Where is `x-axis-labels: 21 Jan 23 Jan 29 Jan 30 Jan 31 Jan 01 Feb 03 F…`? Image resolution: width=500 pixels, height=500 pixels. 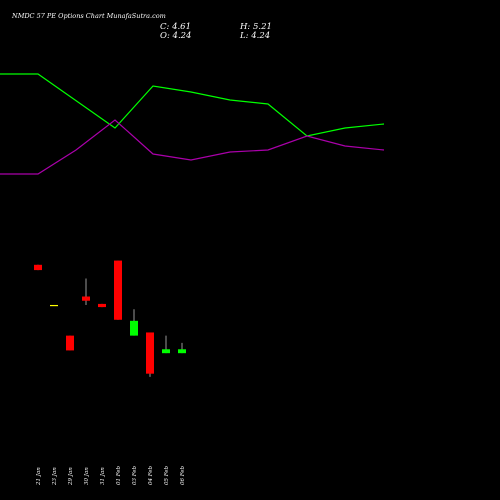
x-axis-labels: 21 Jan 23 Jan 29 Jan 30 Jan 31 Jan 01 Feb 03 F… is located at coordinates (111, 475).